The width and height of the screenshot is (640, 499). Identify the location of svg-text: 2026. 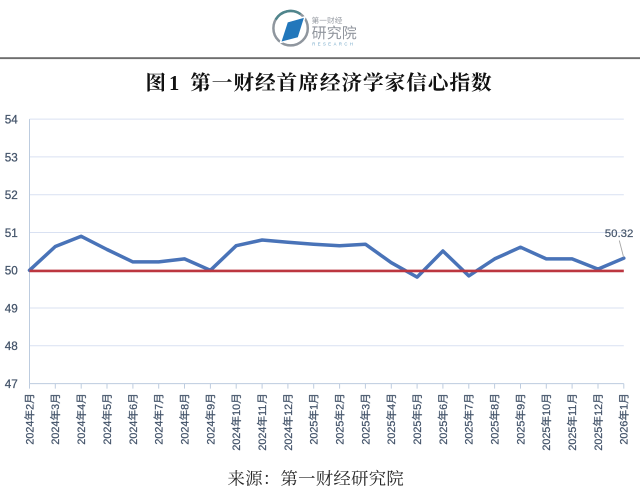
(625, 433).